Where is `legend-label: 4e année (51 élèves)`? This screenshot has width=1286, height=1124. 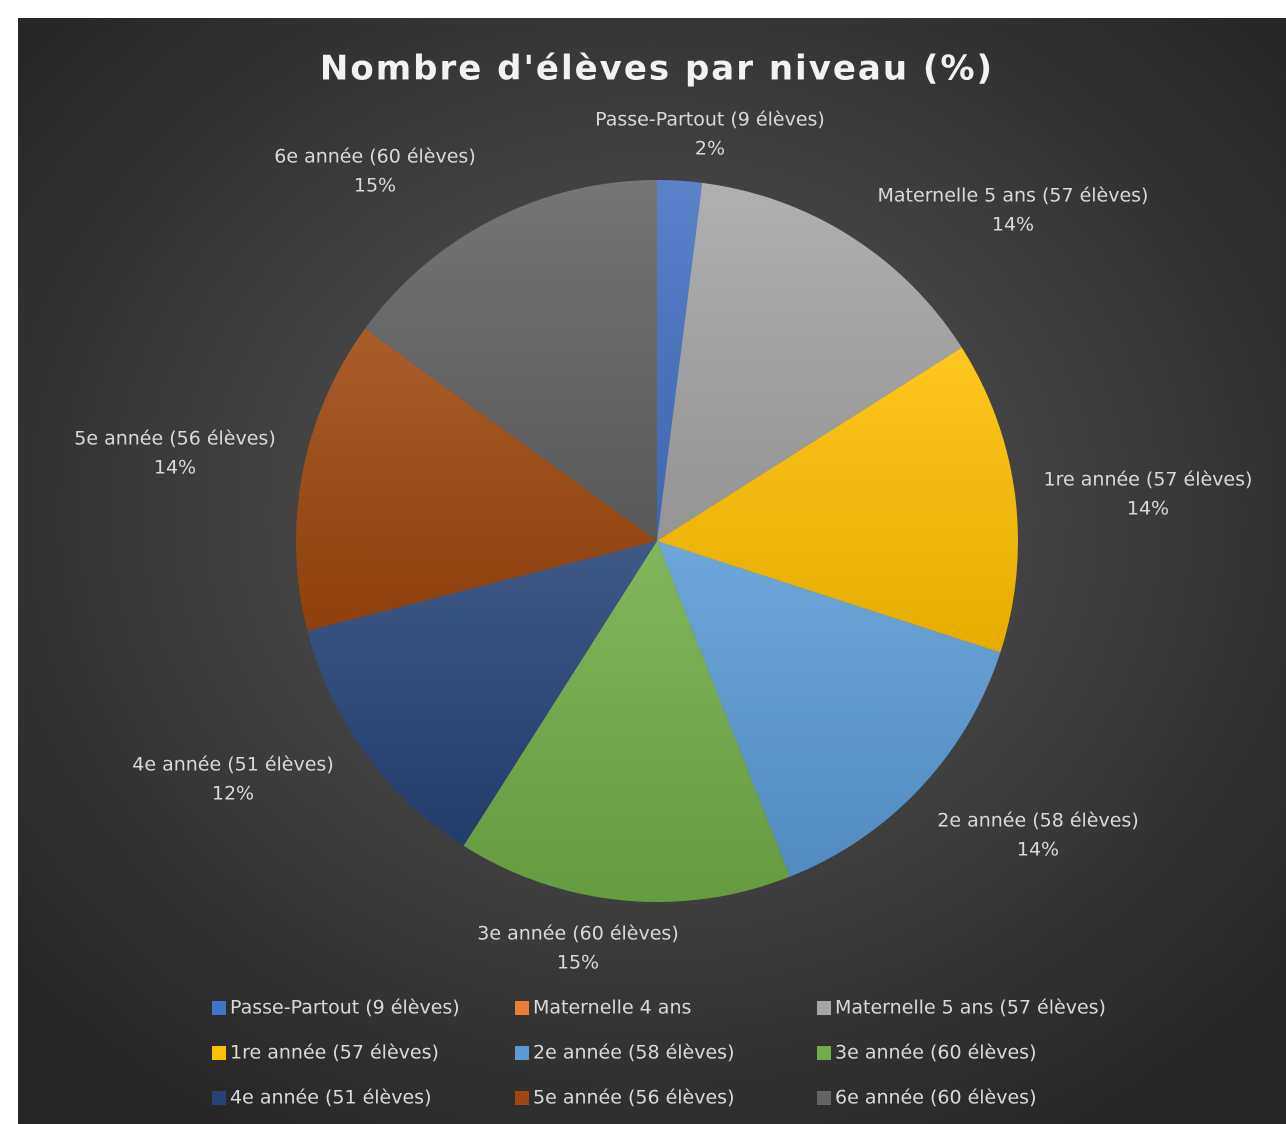 legend-label: 4e année (51 élèves) is located at coordinates (331, 1098).